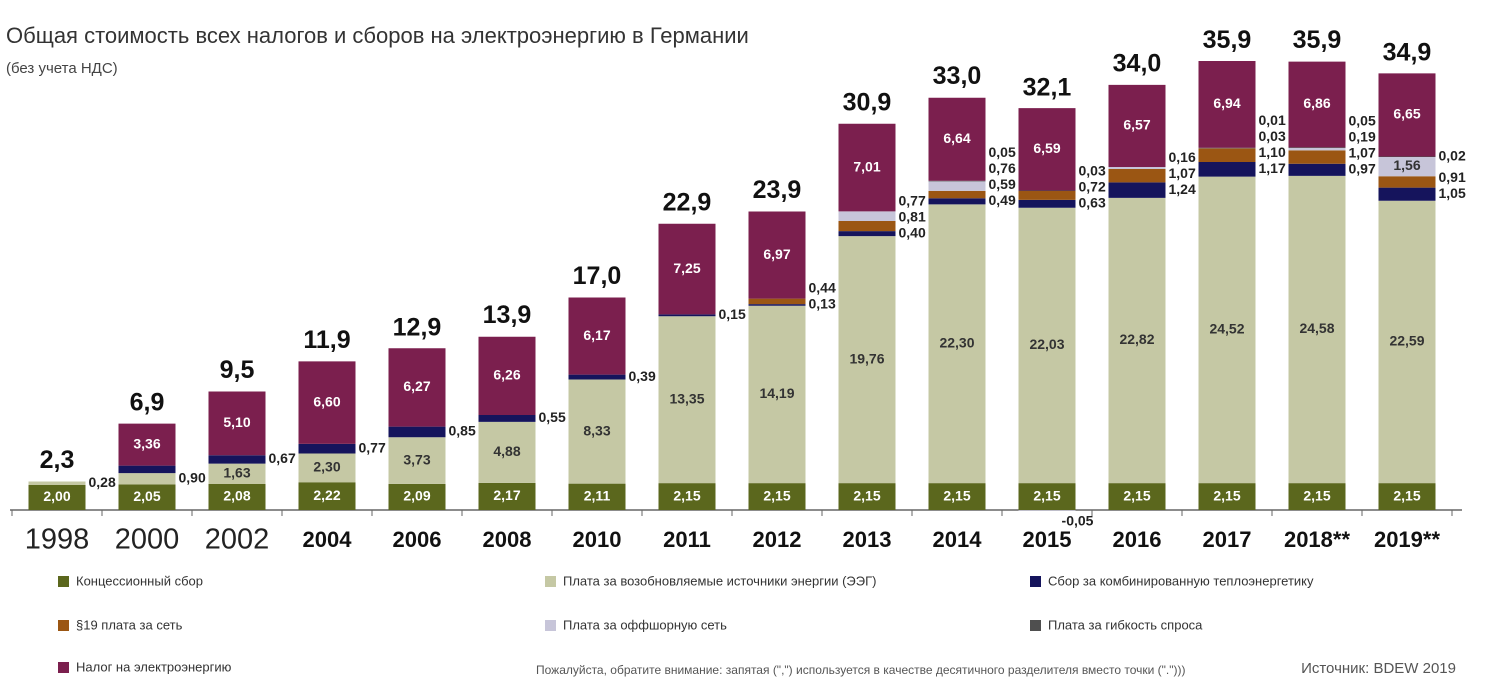 The image size is (1485, 690). I want to click on data-label: 6,86, so click(1316, 103).